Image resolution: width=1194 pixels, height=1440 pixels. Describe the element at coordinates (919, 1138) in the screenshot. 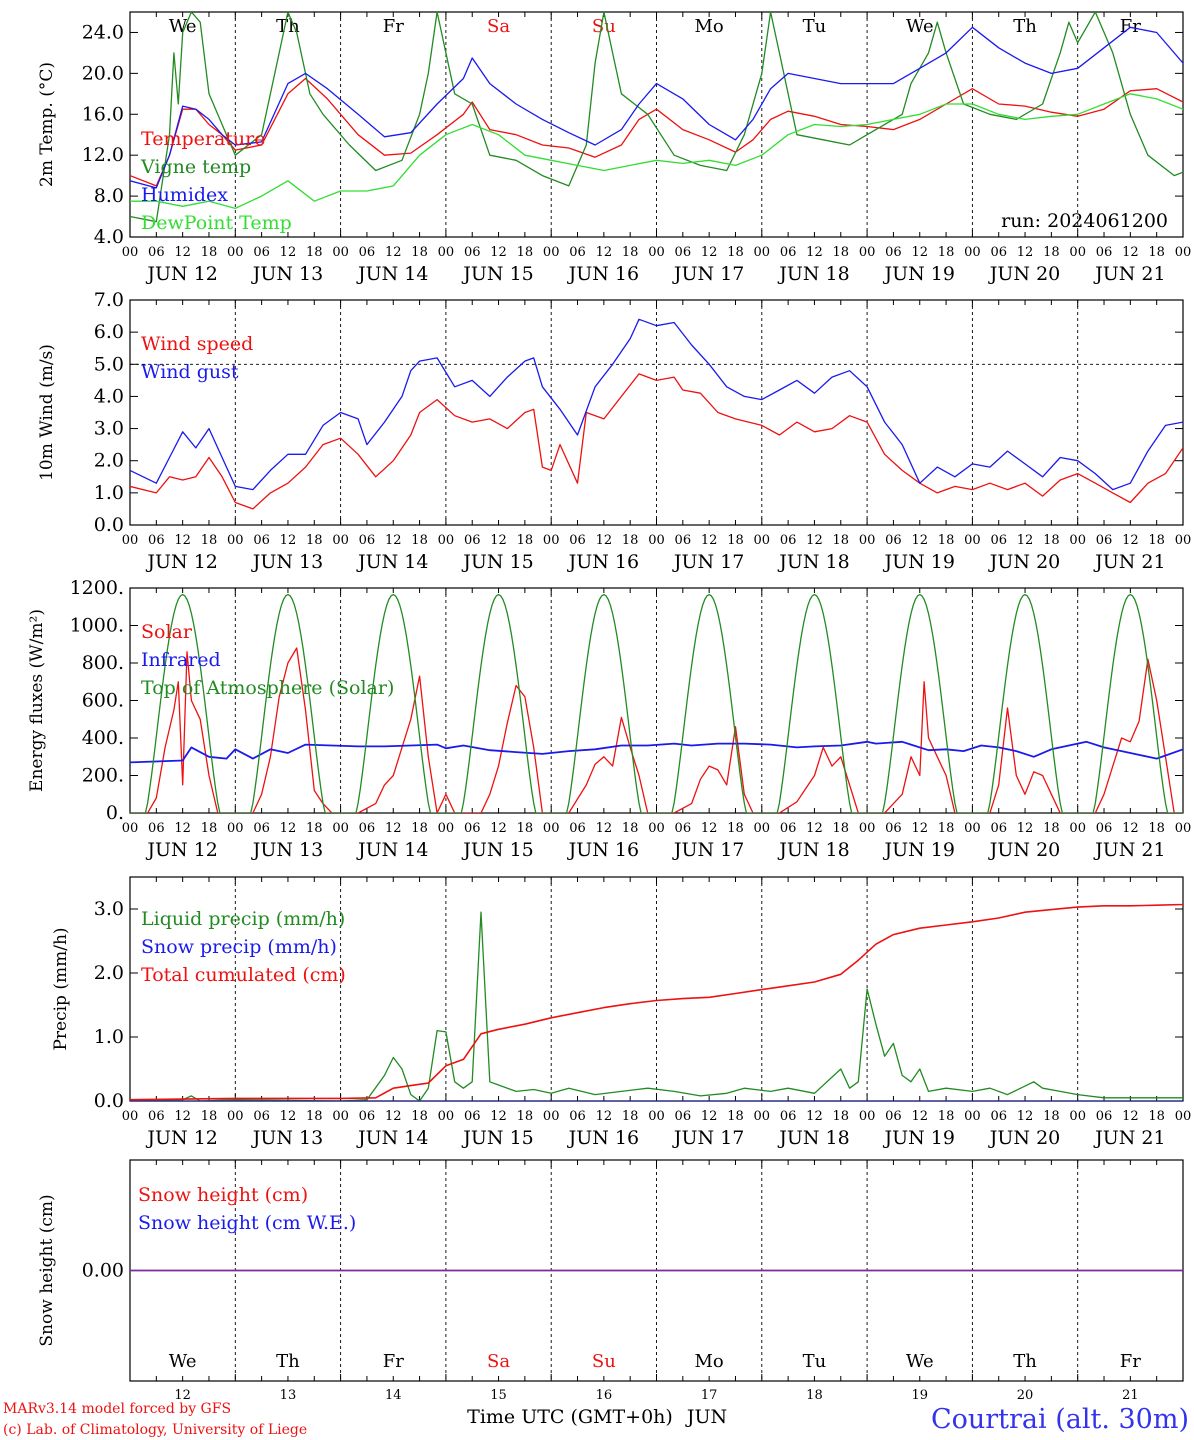

I see `date-label: JUN 19` at that location.